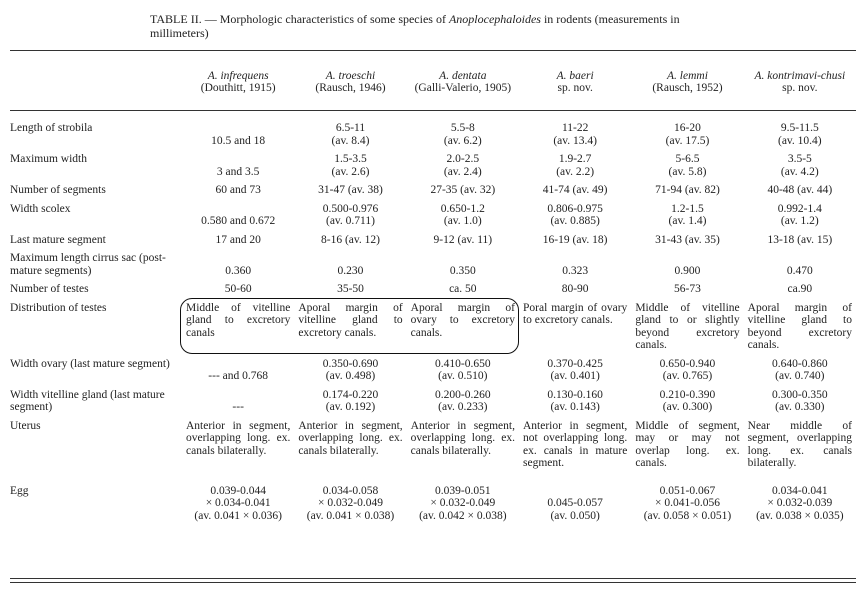 Image resolution: width=866 pixels, height=599 pixels. What do you see at coordinates (799, 215) in the screenshot?
I see `cell: 0.992-1.4 (av. 1.2)` at bounding box center [799, 215].